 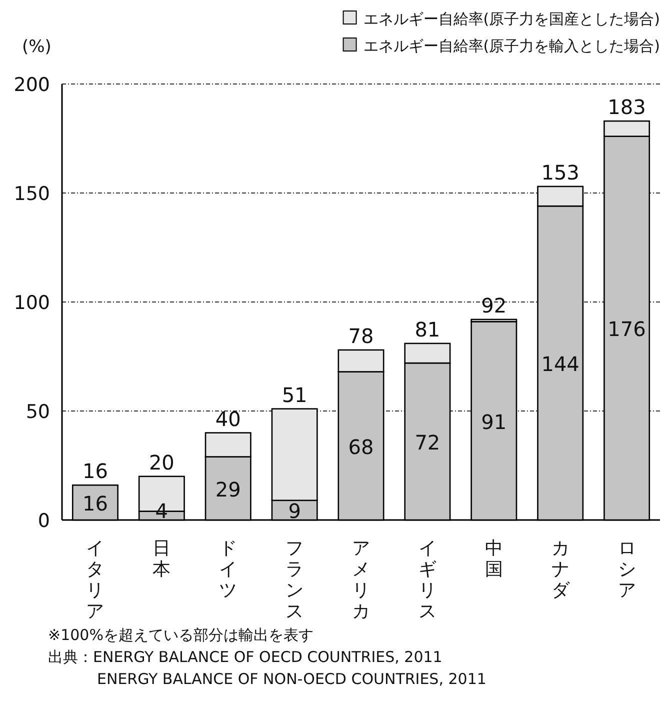 I want to click on y-tick-label: 150, so click(x=32, y=194).